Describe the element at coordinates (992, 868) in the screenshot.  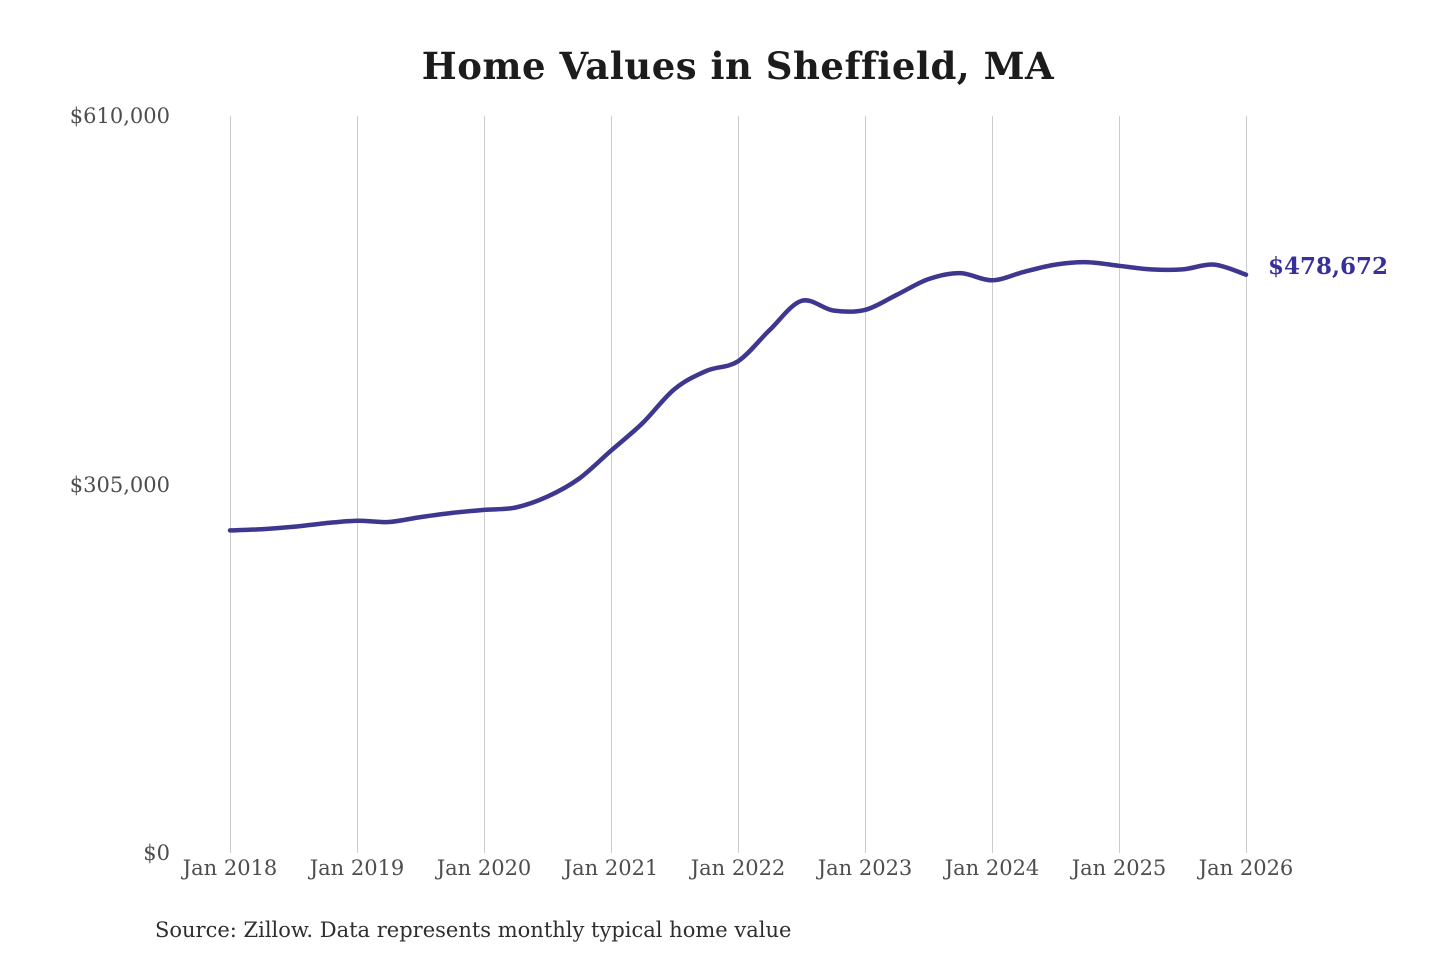
I see `x-tick-label: Jan 2024` at that location.